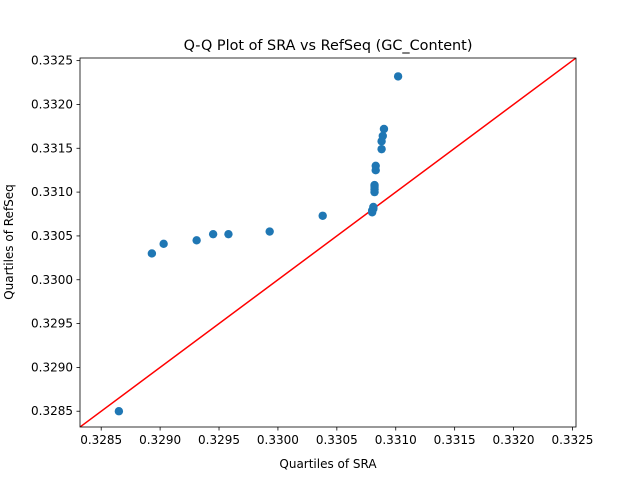  What do you see at coordinates (160, 440) in the screenshot?
I see `x-tick-label: 0.3290` at bounding box center [160, 440].